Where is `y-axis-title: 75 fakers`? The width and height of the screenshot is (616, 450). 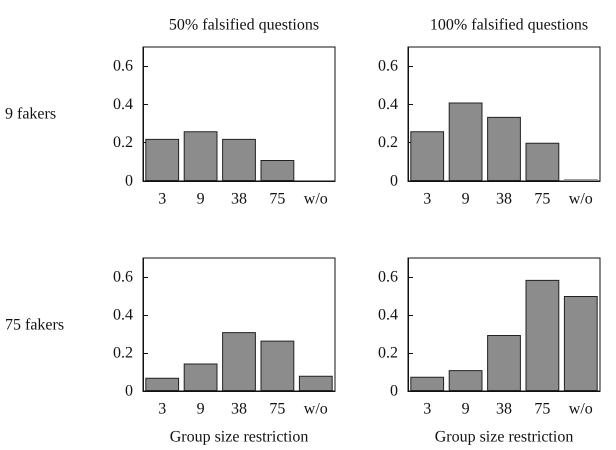 y-axis-title: 75 fakers is located at coordinates (34, 325).